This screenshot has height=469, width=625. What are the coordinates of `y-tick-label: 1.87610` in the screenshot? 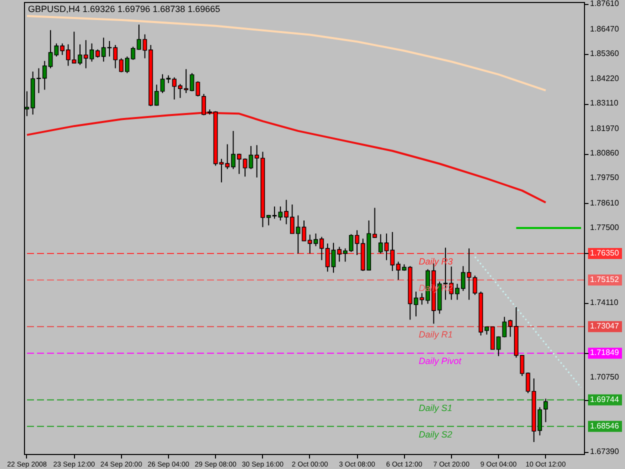 It's located at (605, 4).